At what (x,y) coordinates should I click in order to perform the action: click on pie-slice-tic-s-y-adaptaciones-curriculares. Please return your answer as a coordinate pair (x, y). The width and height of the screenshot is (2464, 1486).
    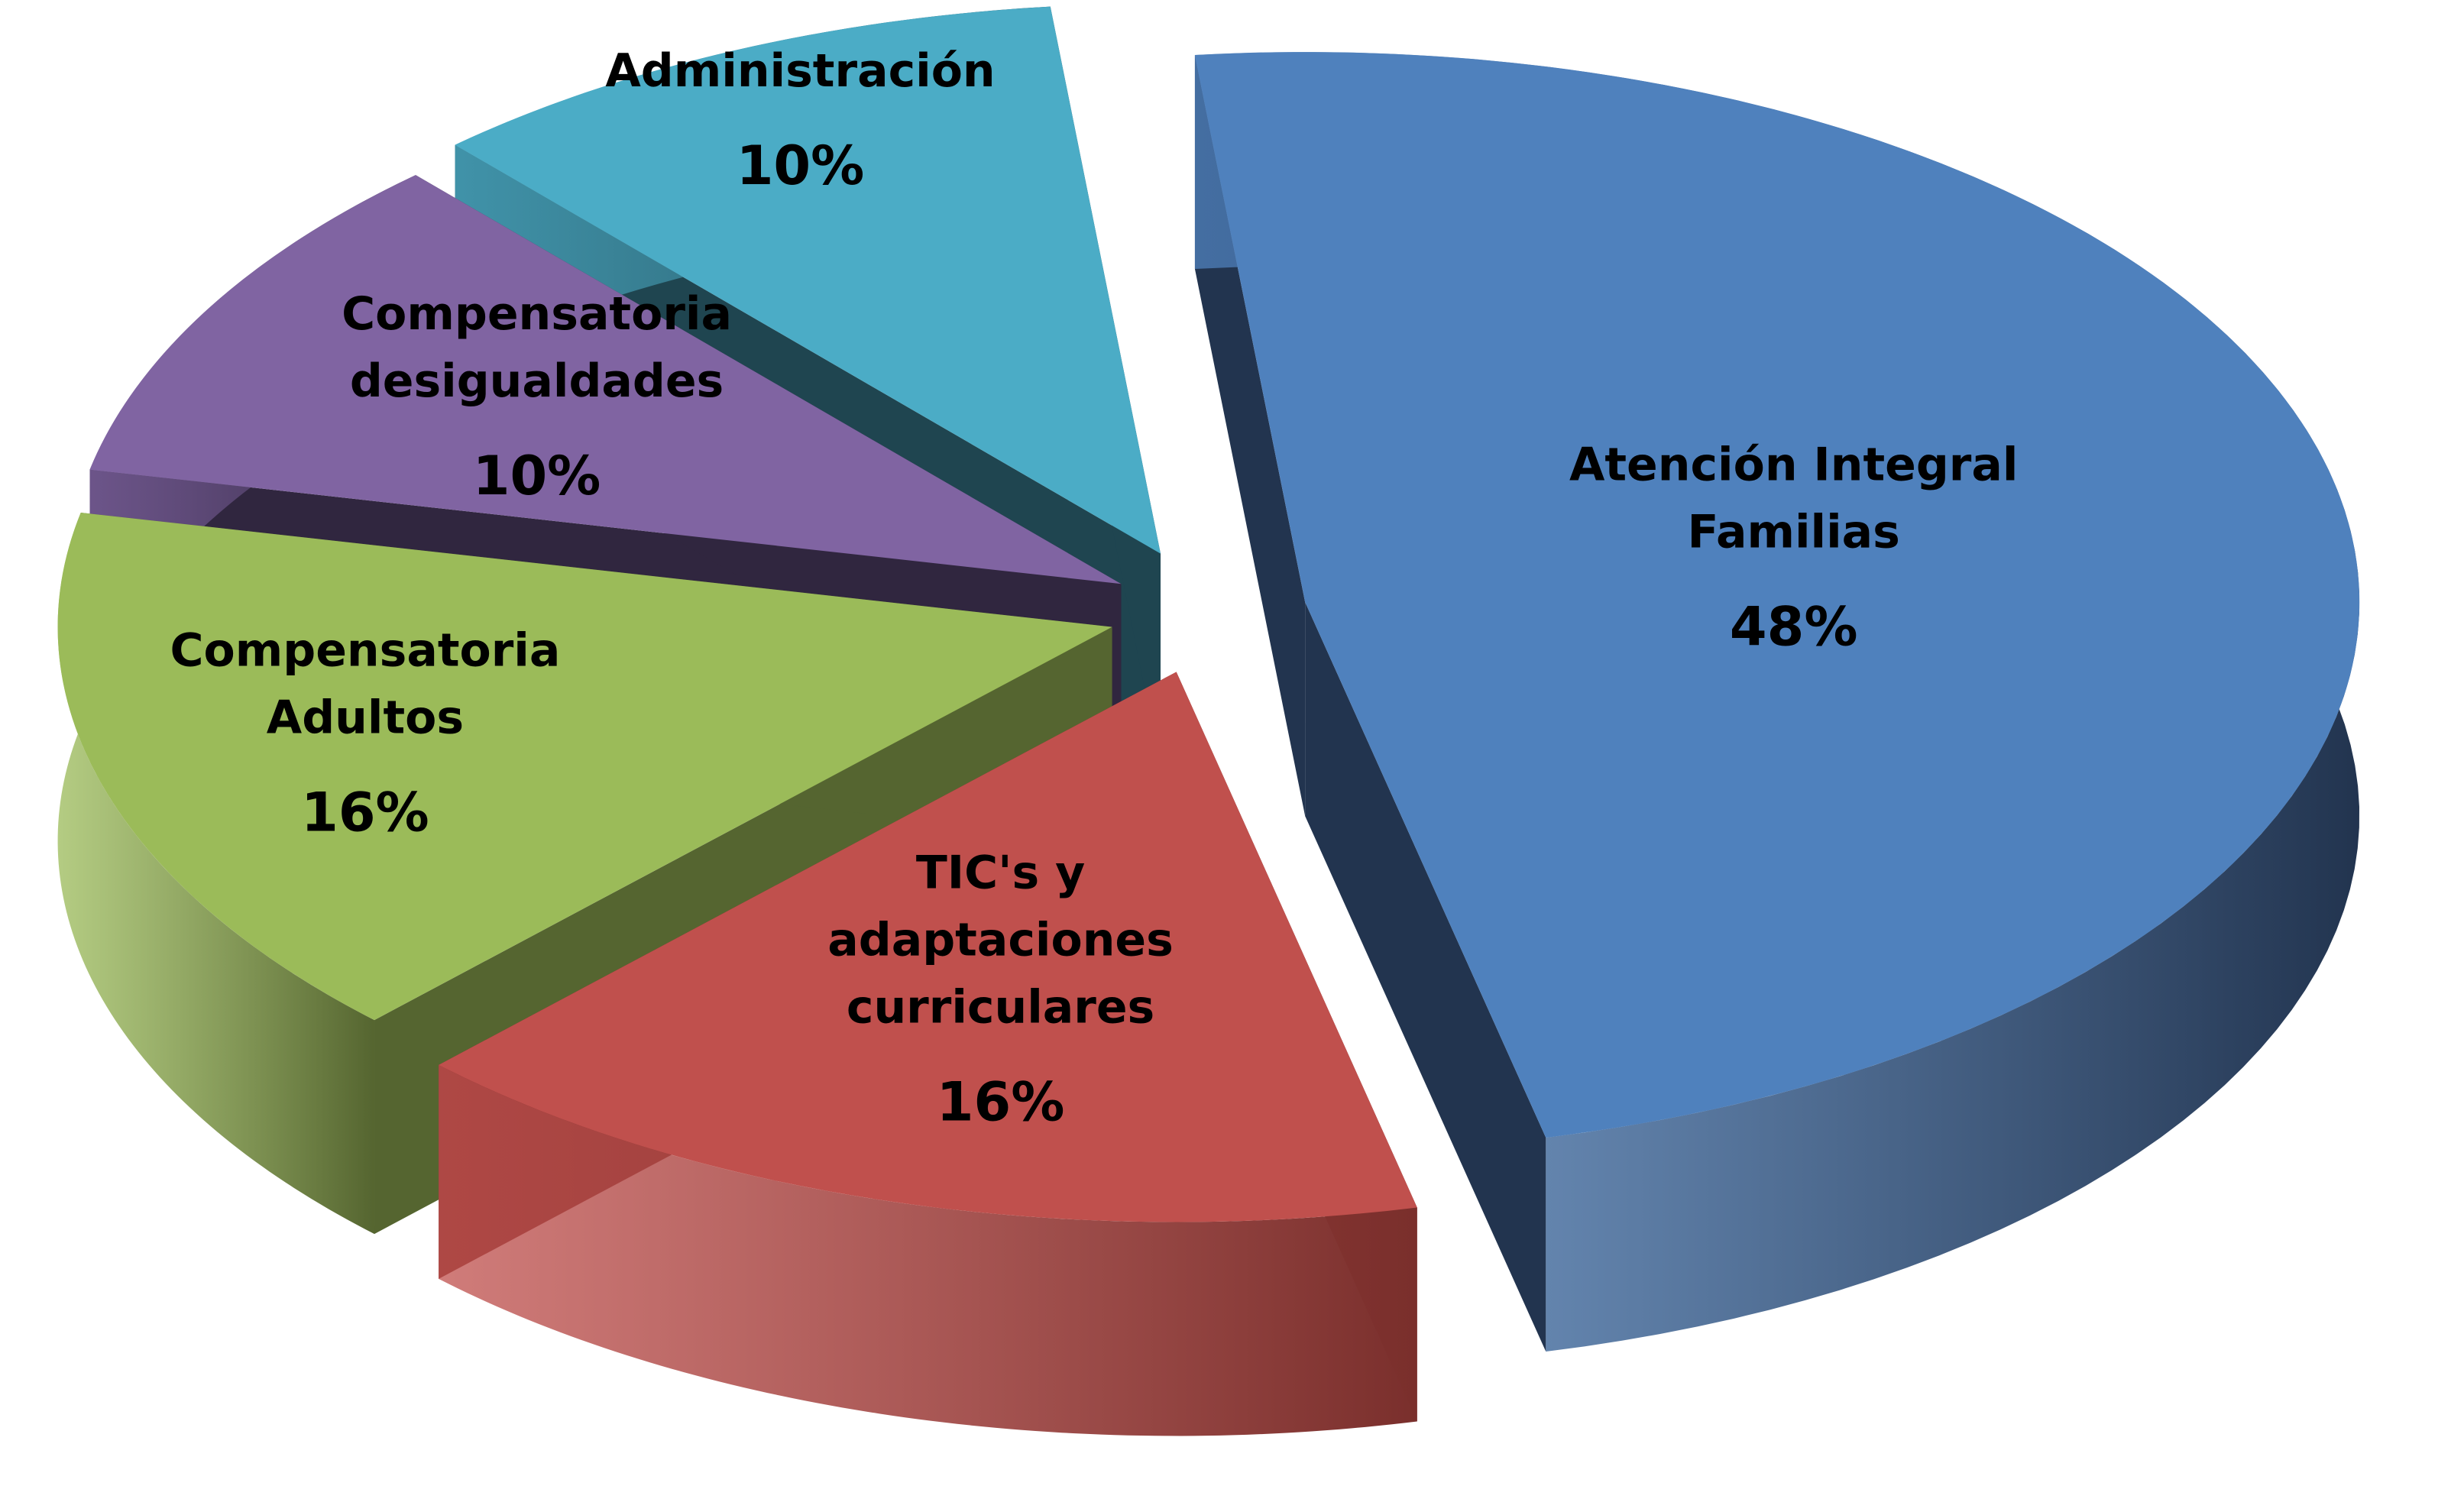
    Looking at the image, I should click on (928, 947).